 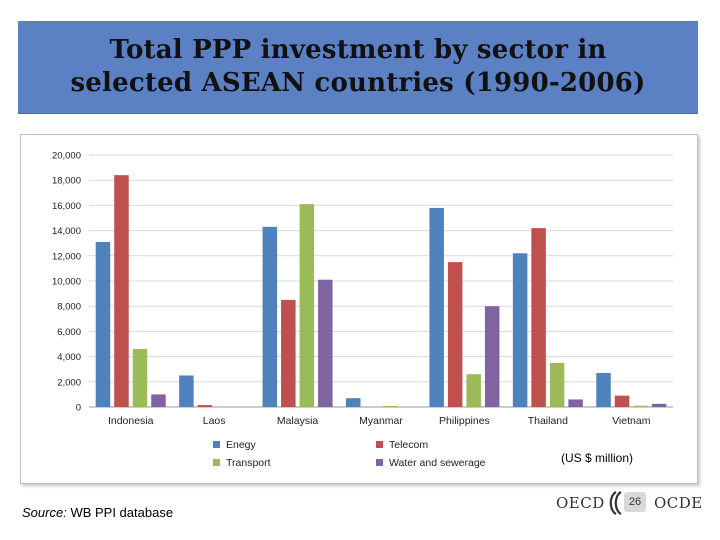 I want to click on legend-label: Transport, so click(x=248, y=463).